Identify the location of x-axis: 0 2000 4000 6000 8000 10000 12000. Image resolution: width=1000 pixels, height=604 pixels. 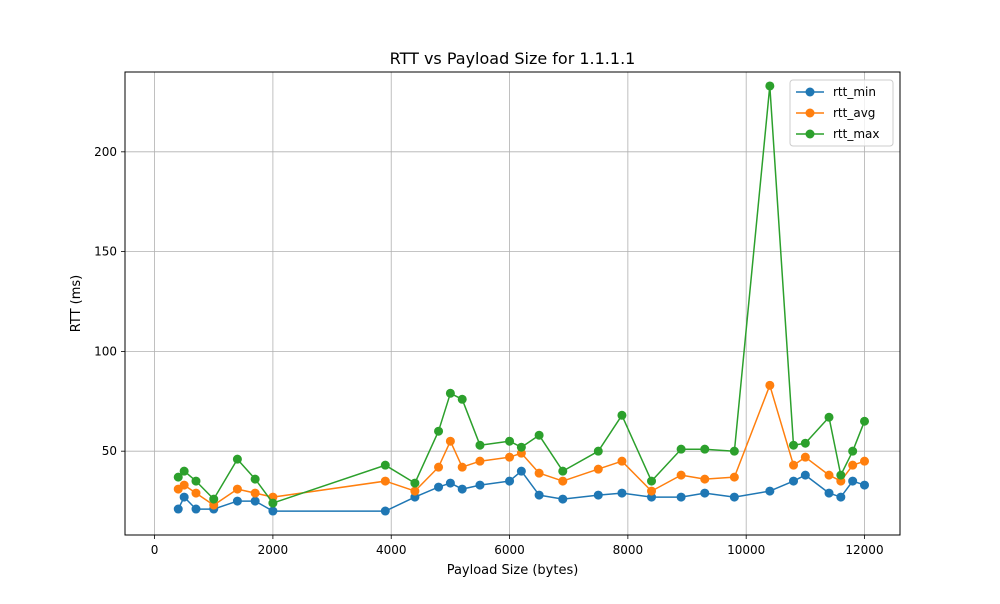
(517, 546).